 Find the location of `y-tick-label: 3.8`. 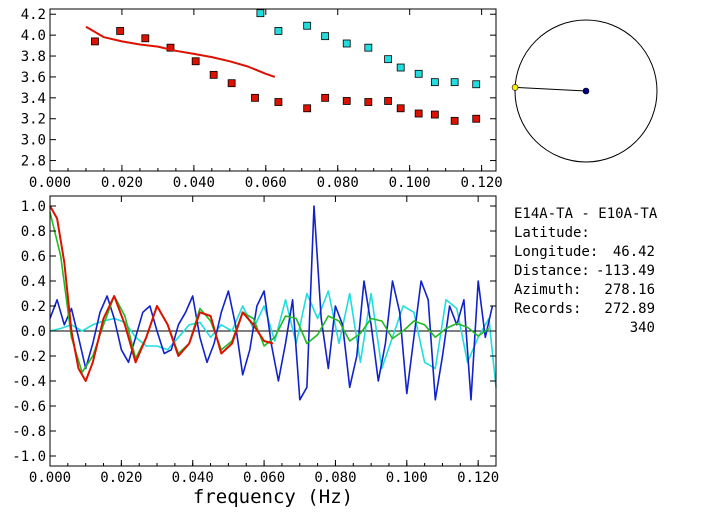

y-tick-label: 3.8 is located at coordinates (33, 57).